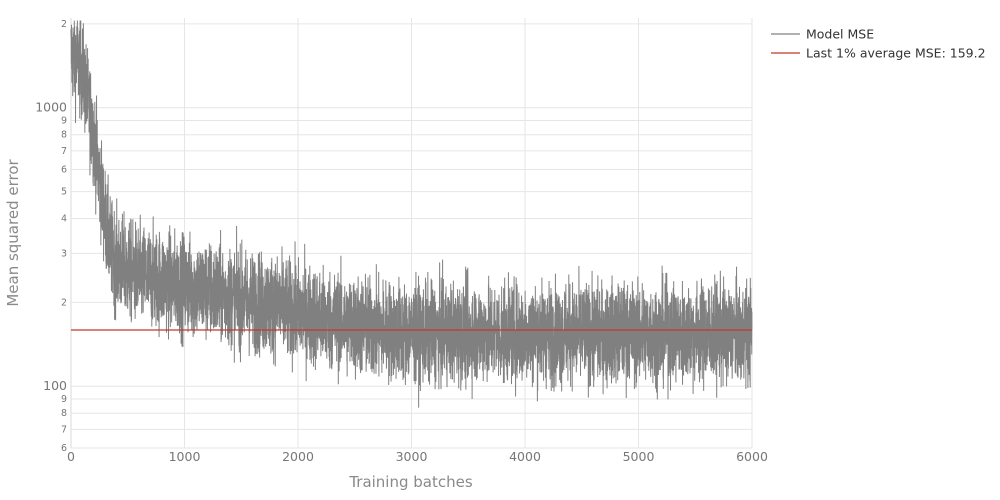 This screenshot has width=1000, height=500. What do you see at coordinates (64, 192) in the screenshot?
I see `y-minor-tick-label: 5` at bounding box center [64, 192].